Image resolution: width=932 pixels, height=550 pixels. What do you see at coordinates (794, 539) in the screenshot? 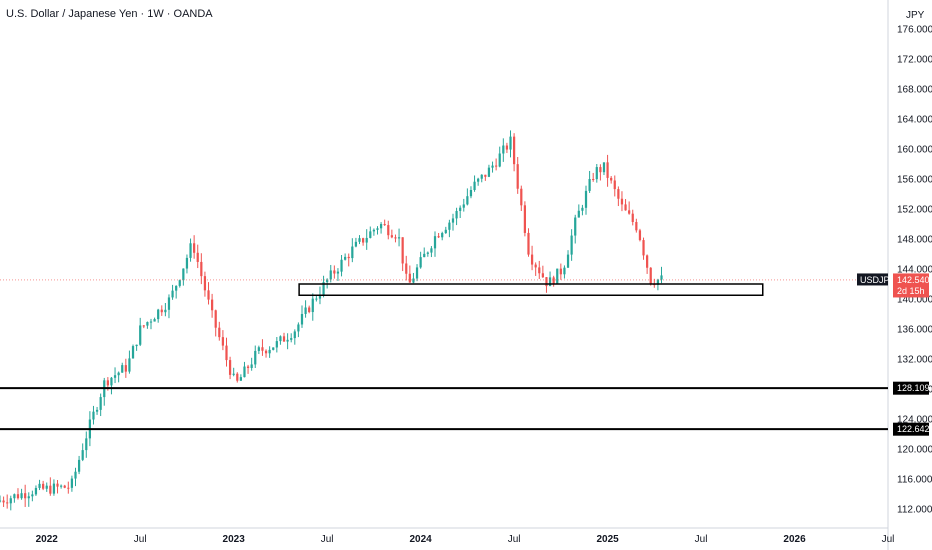
I see `x-tick-label: 2026` at bounding box center [794, 539].